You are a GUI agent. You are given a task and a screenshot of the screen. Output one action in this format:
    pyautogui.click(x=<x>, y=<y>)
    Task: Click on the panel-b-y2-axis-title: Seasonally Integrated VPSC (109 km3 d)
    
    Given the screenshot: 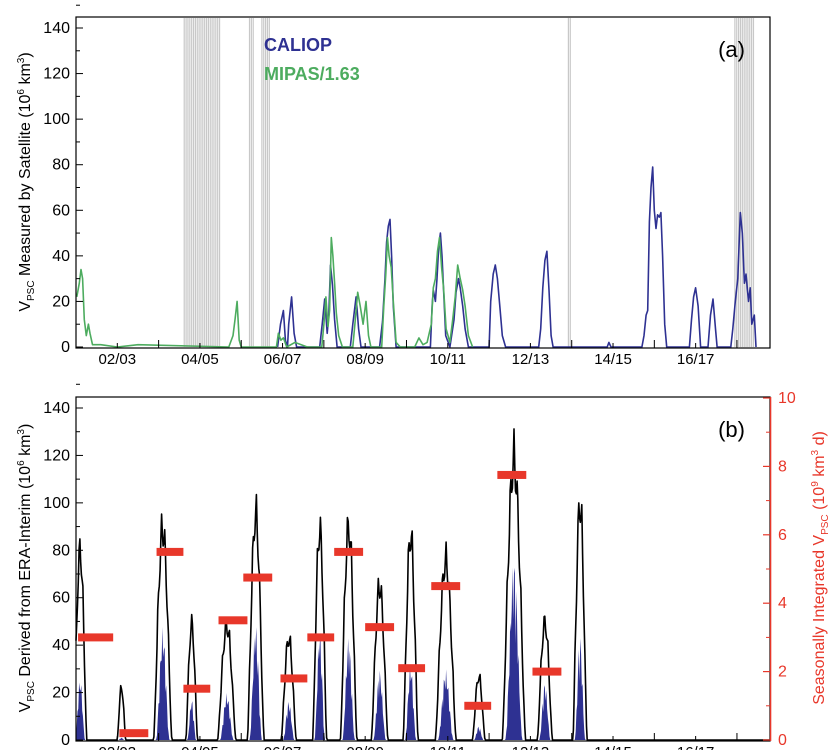 What is the action you would take?
    pyautogui.click(x=820, y=568)
    